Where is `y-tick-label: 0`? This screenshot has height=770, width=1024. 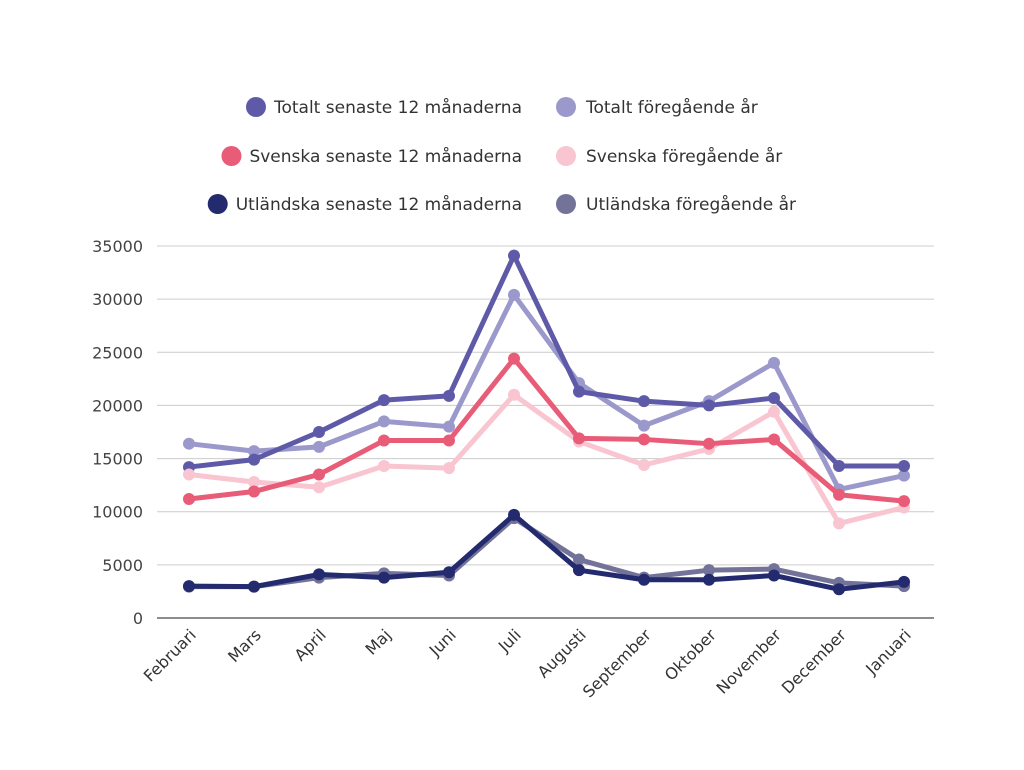 y-tick-label: 0 is located at coordinates (138, 618).